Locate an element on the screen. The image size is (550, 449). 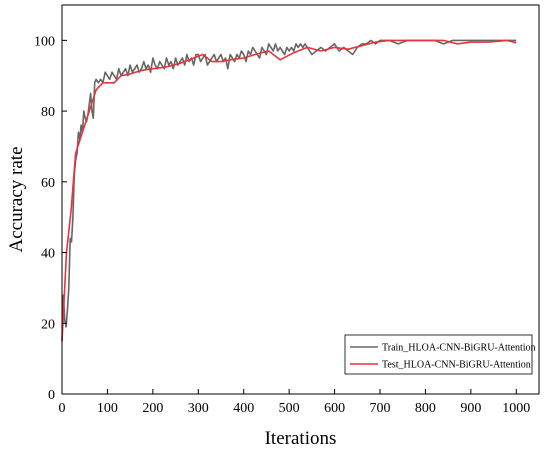
x-tick-label: 800 is located at coordinates (425, 408).